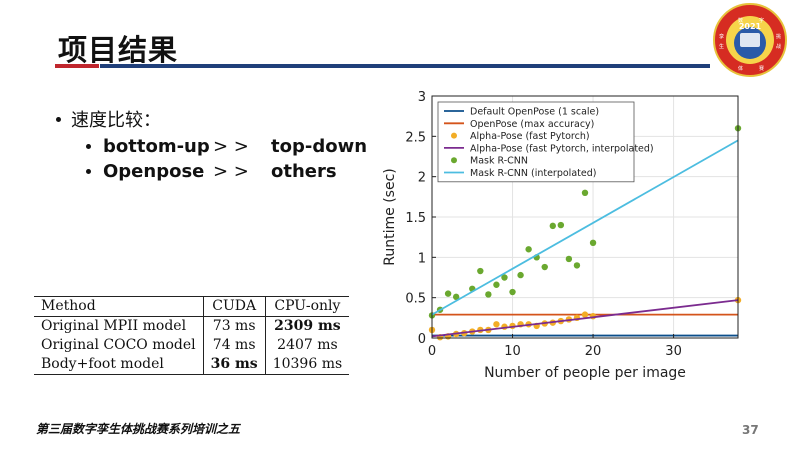 The height and width of the screenshot is (450, 800). What do you see at coordinates (750, 26) in the screenshot?
I see `logo-year: 2021` at bounding box center [750, 26].